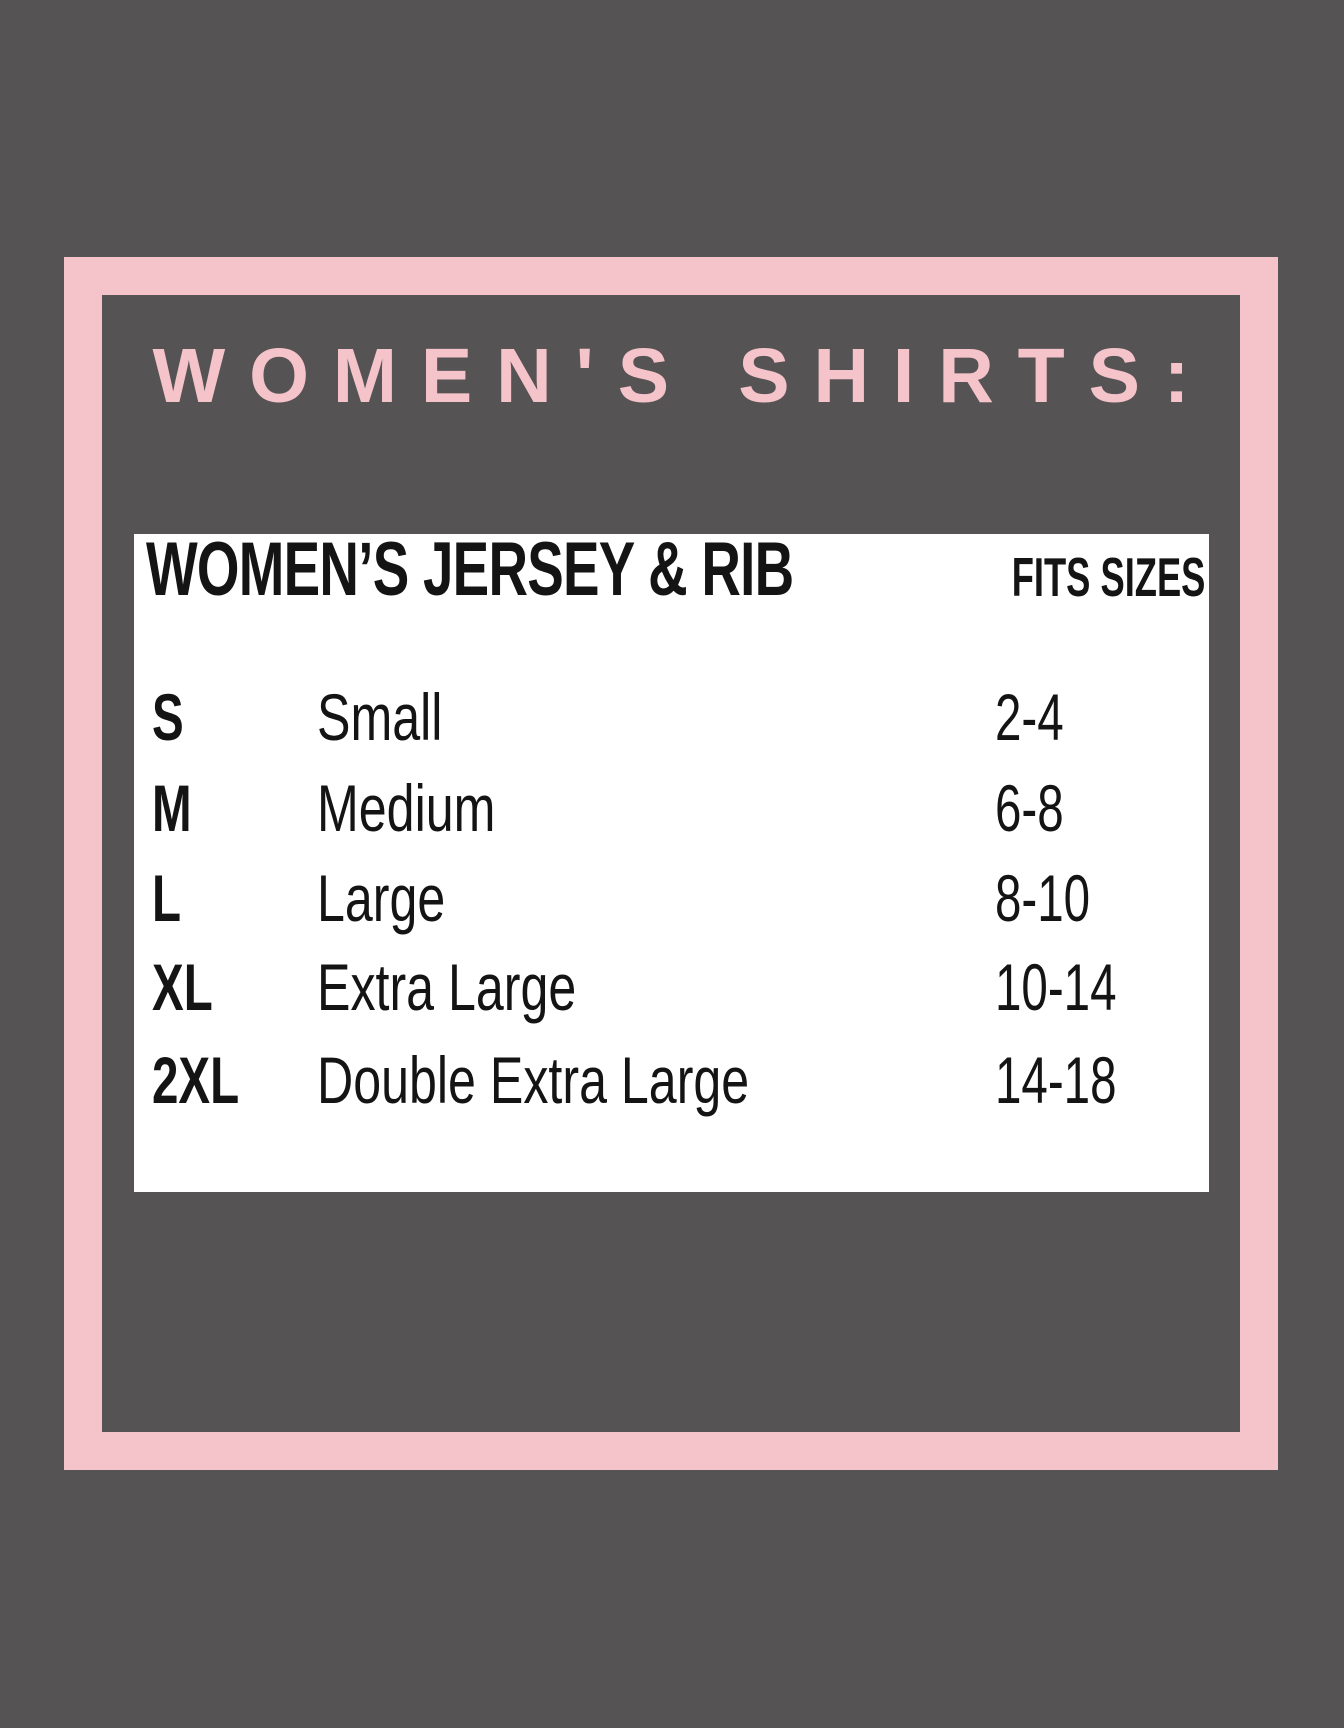 The height and width of the screenshot is (1728, 1344). What do you see at coordinates (172, 808) in the screenshot?
I see `size-code: M` at bounding box center [172, 808].